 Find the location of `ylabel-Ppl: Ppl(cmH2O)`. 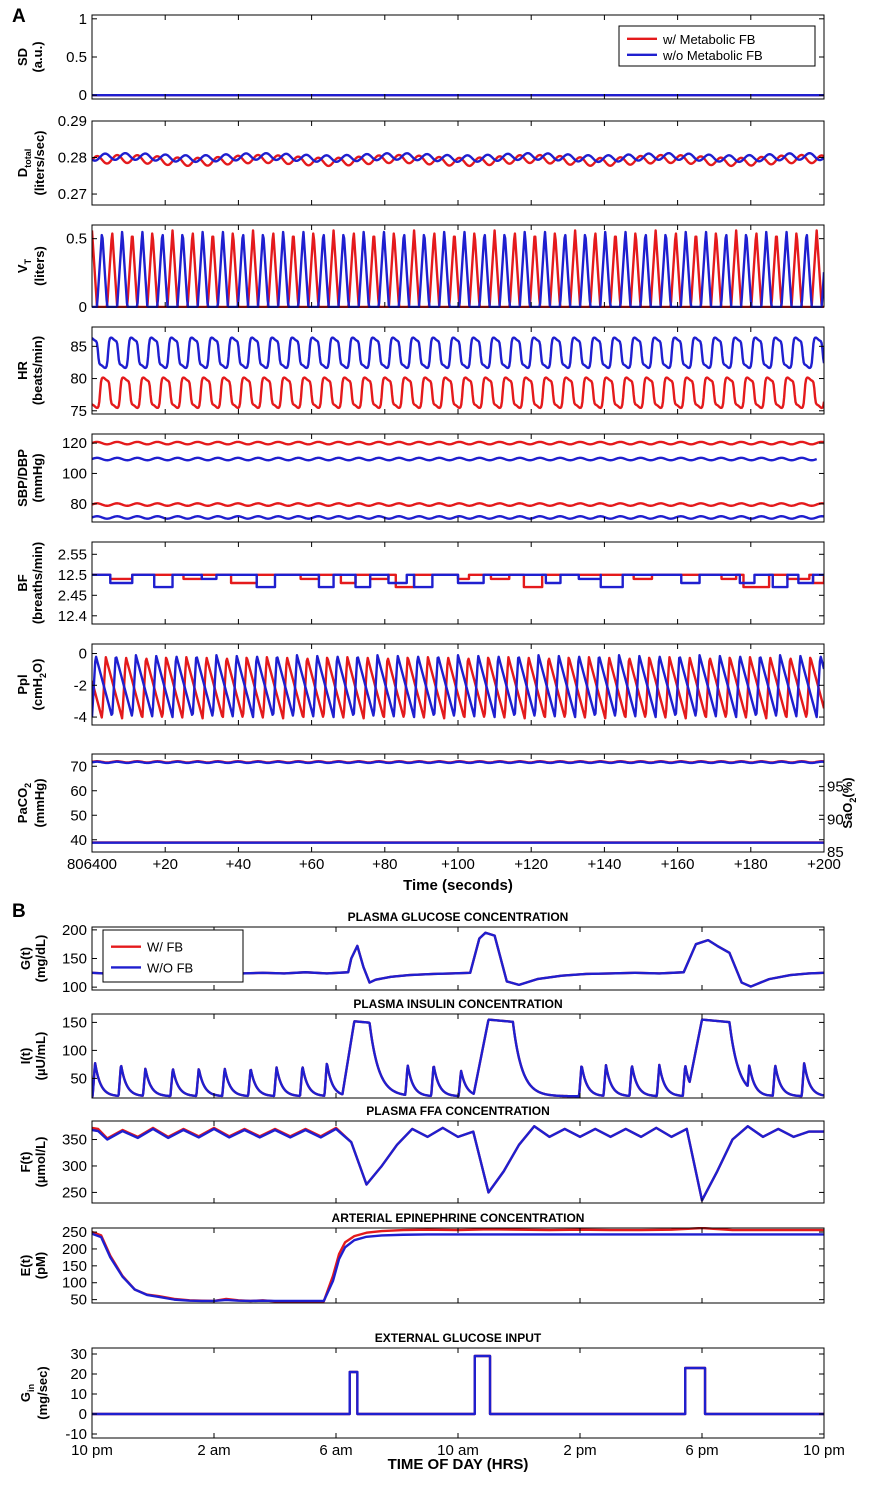

ylabel-Ppl: Ppl(cmH2O) is located at coordinates (31, 685).